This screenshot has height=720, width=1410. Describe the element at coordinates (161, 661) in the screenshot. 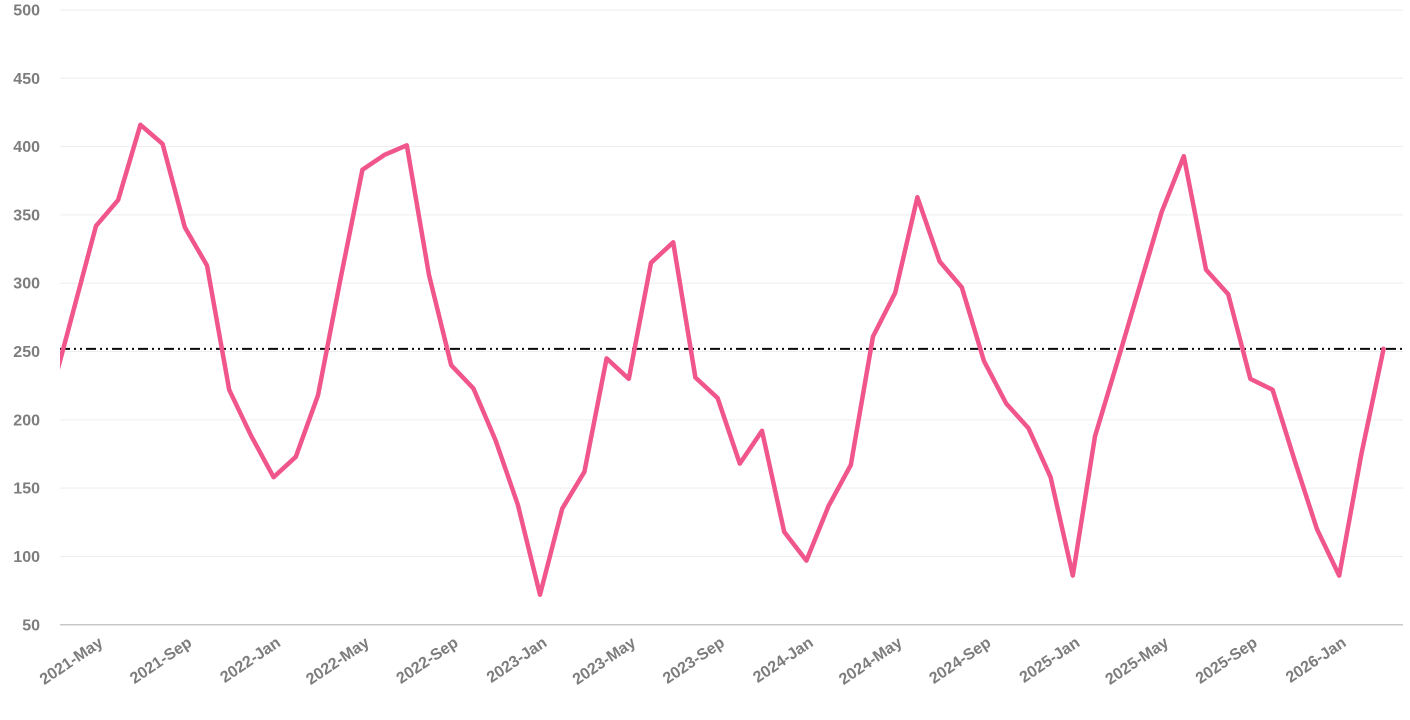

I see `x-axis-label: 2021-Sep` at that location.